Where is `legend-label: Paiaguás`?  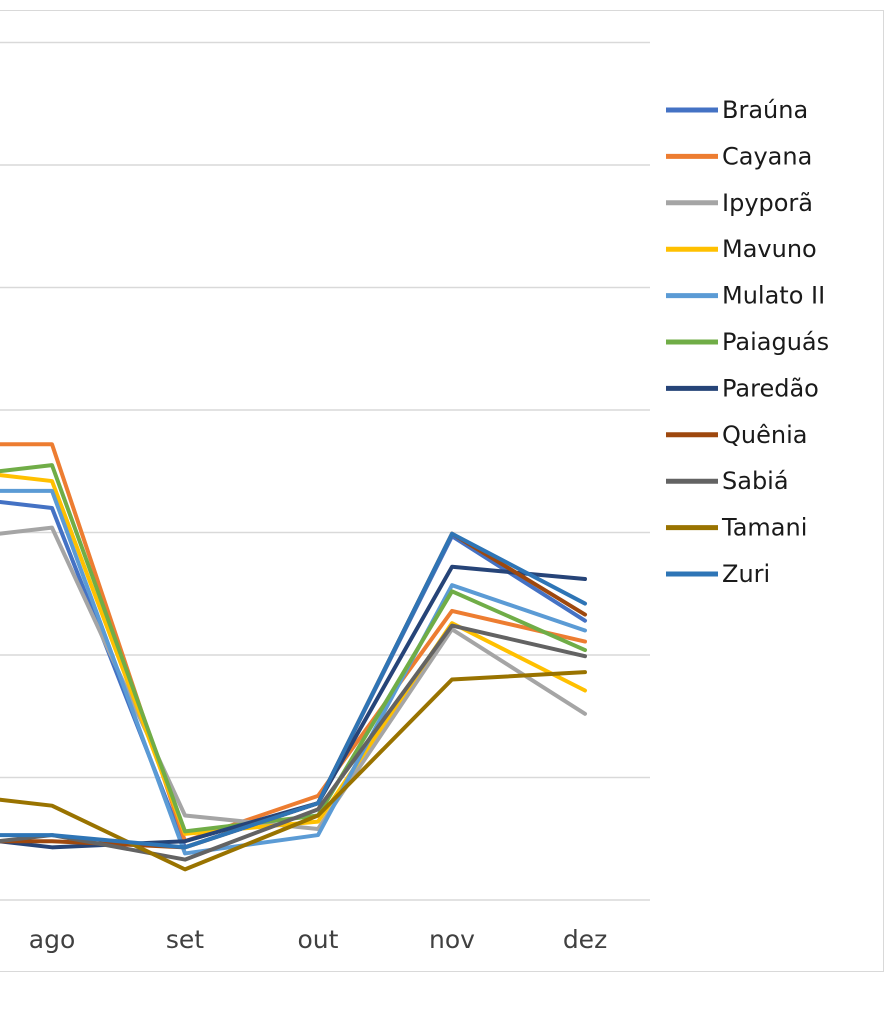
legend-label: Paiaguás is located at coordinates (775, 342).